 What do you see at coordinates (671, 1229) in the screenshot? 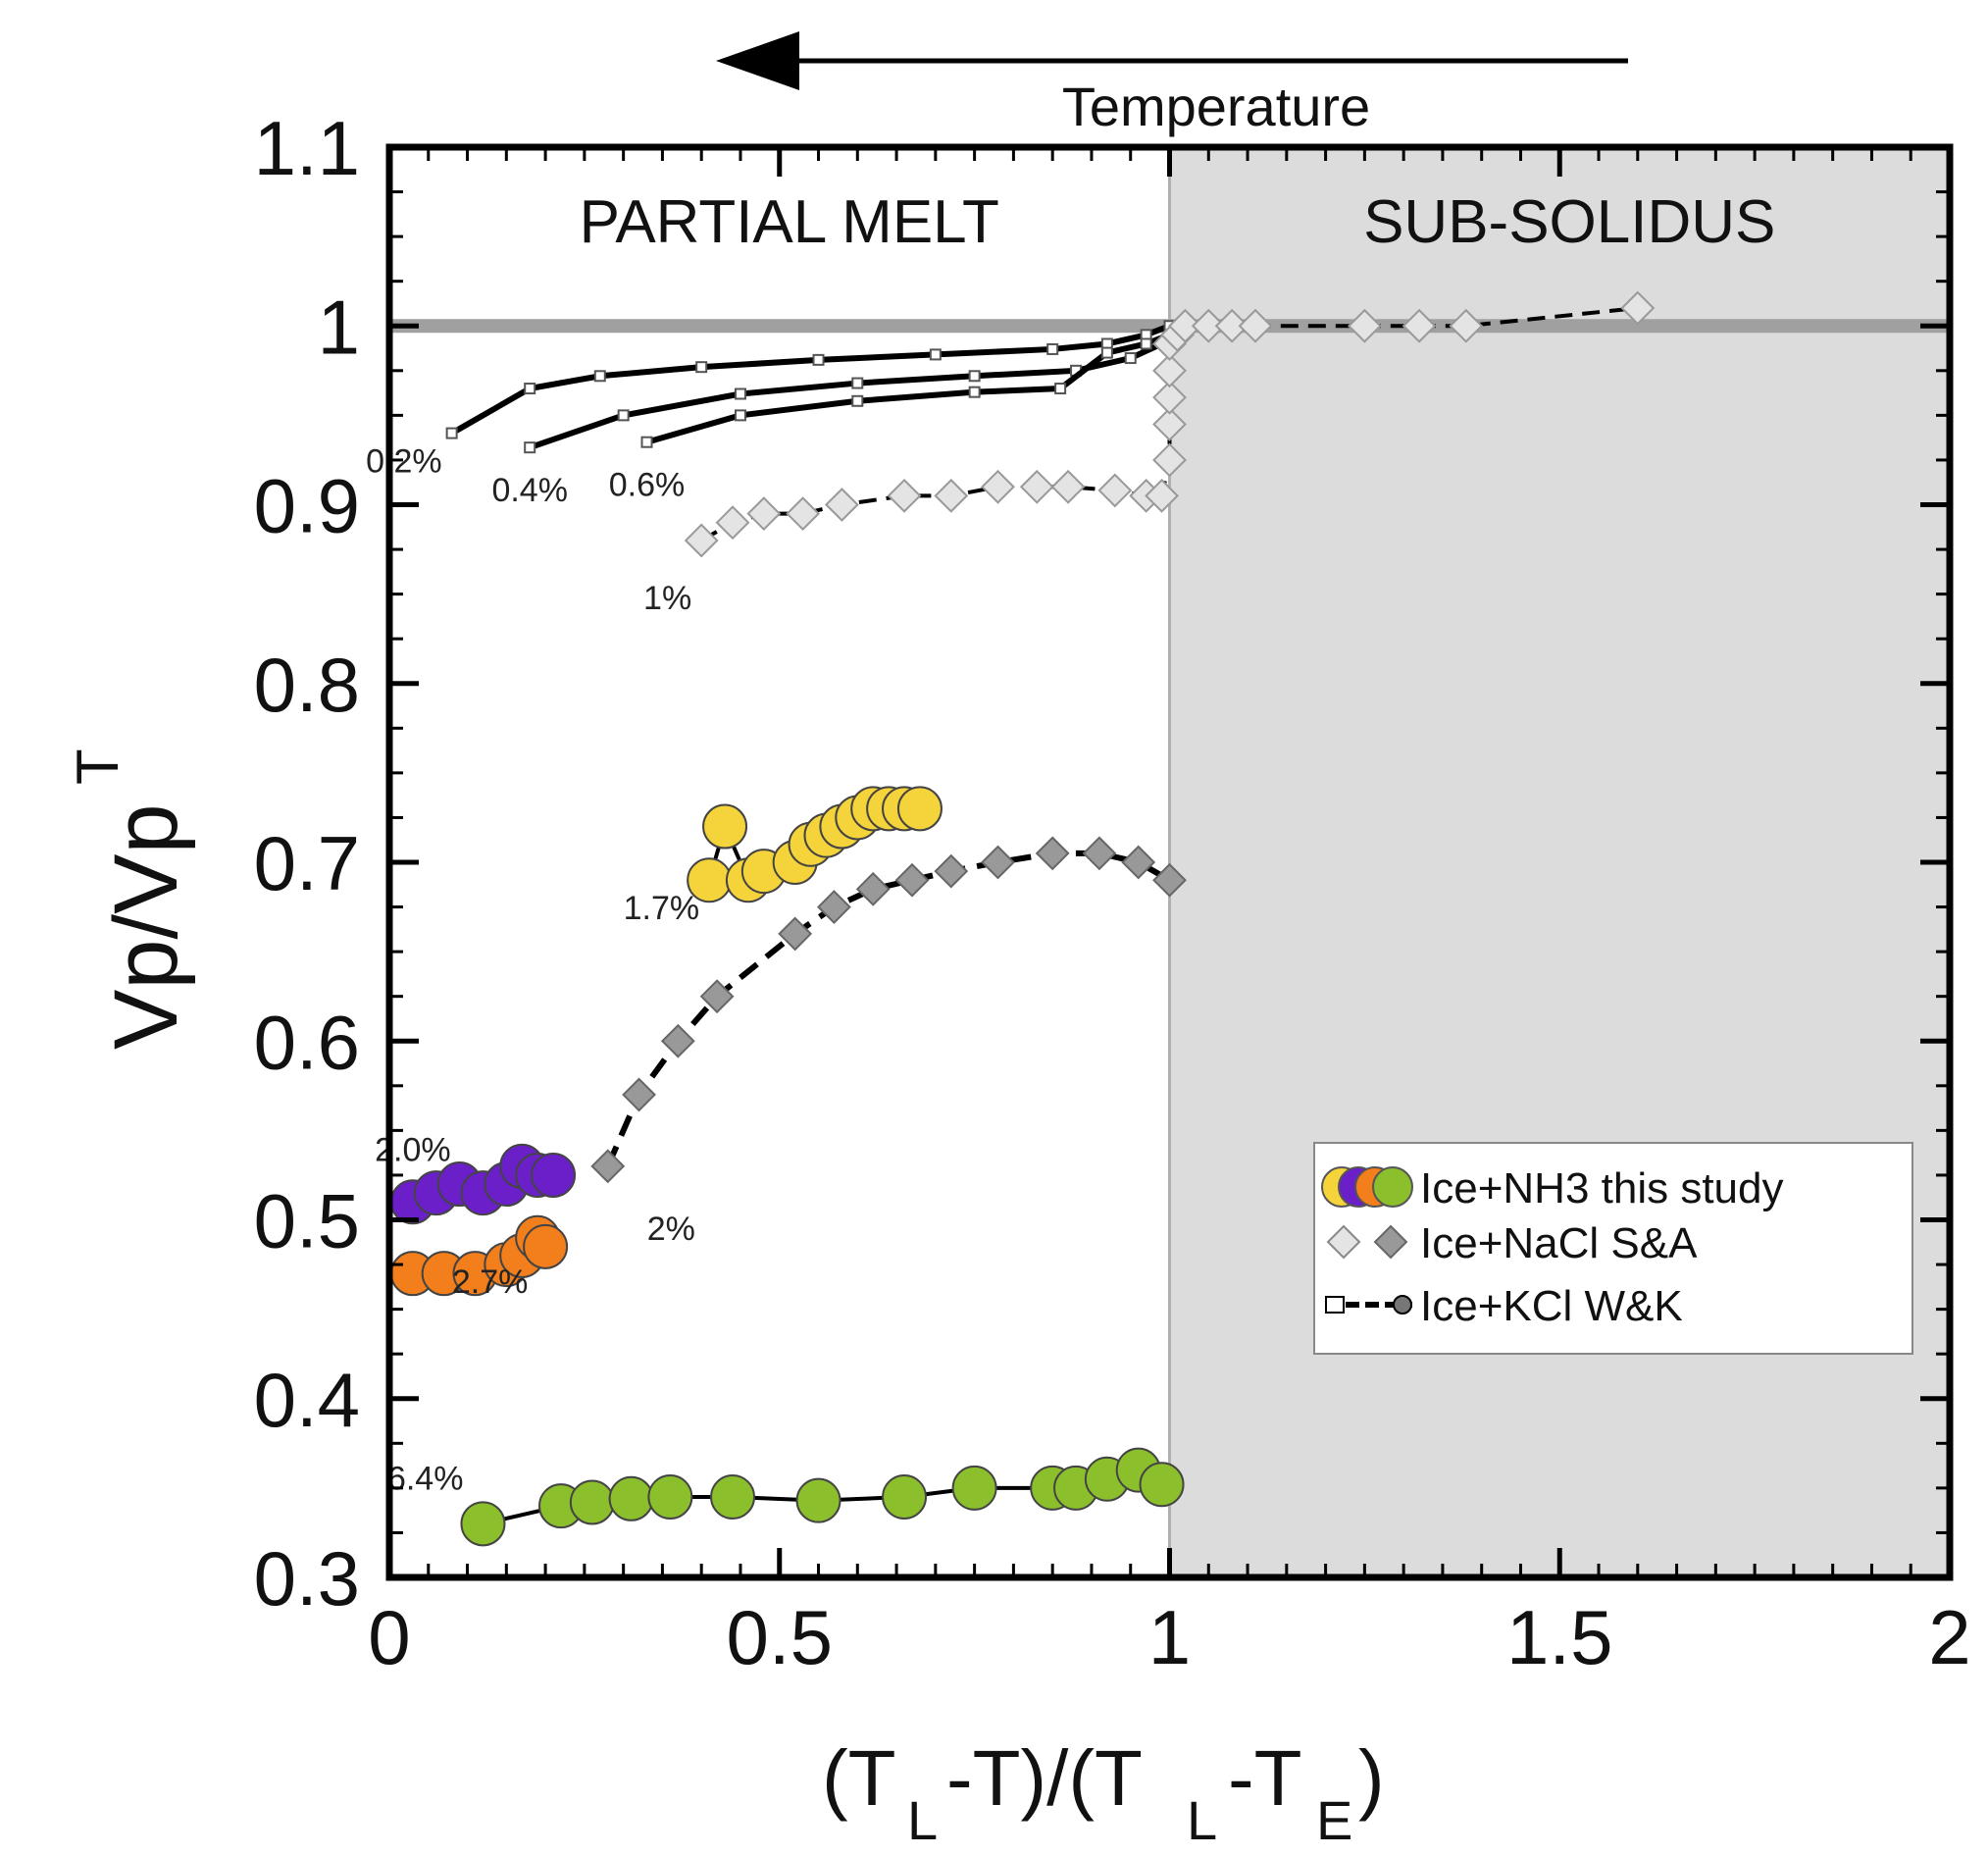
I see `series-label-nacl-2-: 2%` at bounding box center [671, 1229].